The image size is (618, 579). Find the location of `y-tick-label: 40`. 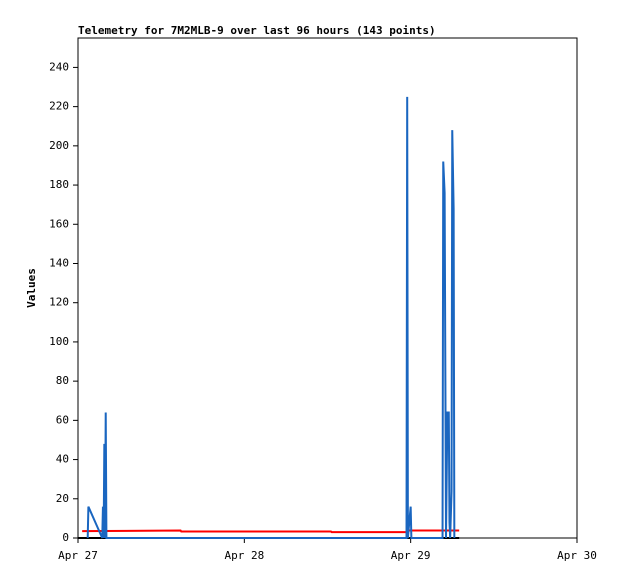

y-tick-label: 40 is located at coordinates (62, 459).